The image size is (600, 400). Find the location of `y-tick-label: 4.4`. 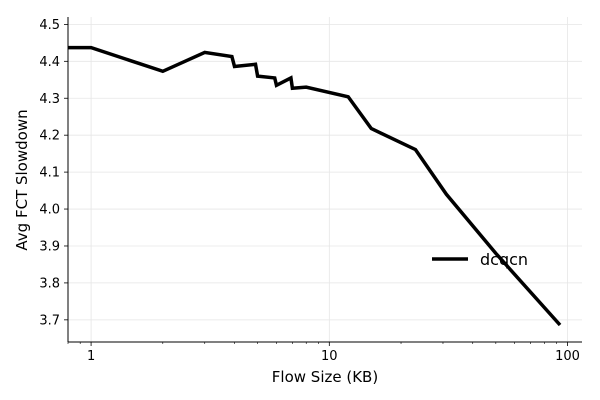

y-tick-label: 4.4 is located at coordinates (49, 62).